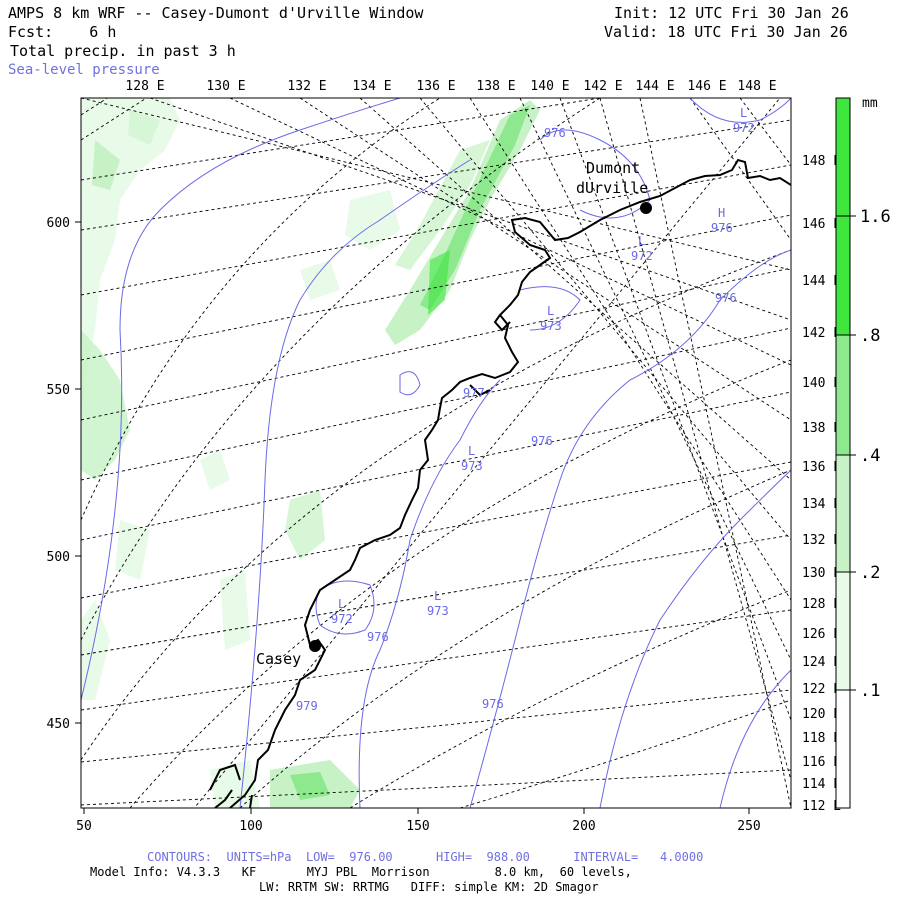  I want to click on x-tick-label: 100, so click(250, 826).